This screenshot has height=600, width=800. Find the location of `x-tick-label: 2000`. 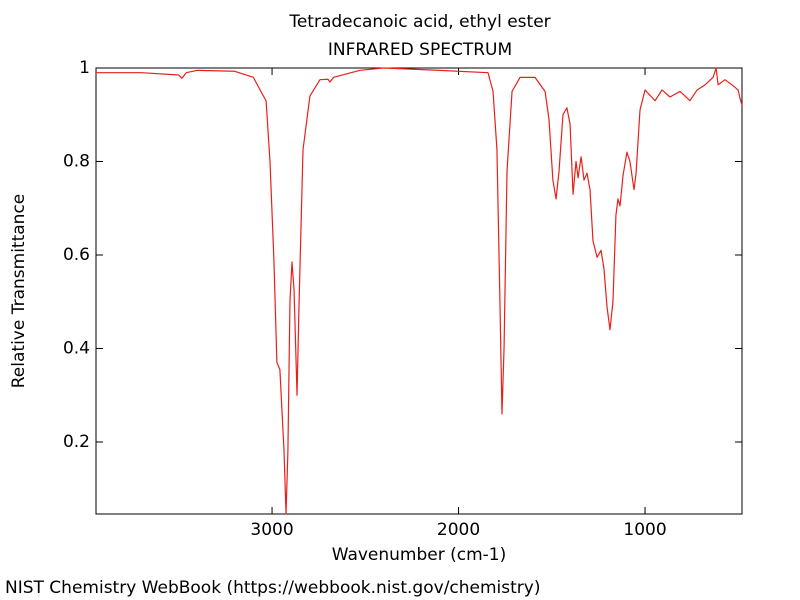

x-tick-label: 2000 is located at coordinates (458, 530).